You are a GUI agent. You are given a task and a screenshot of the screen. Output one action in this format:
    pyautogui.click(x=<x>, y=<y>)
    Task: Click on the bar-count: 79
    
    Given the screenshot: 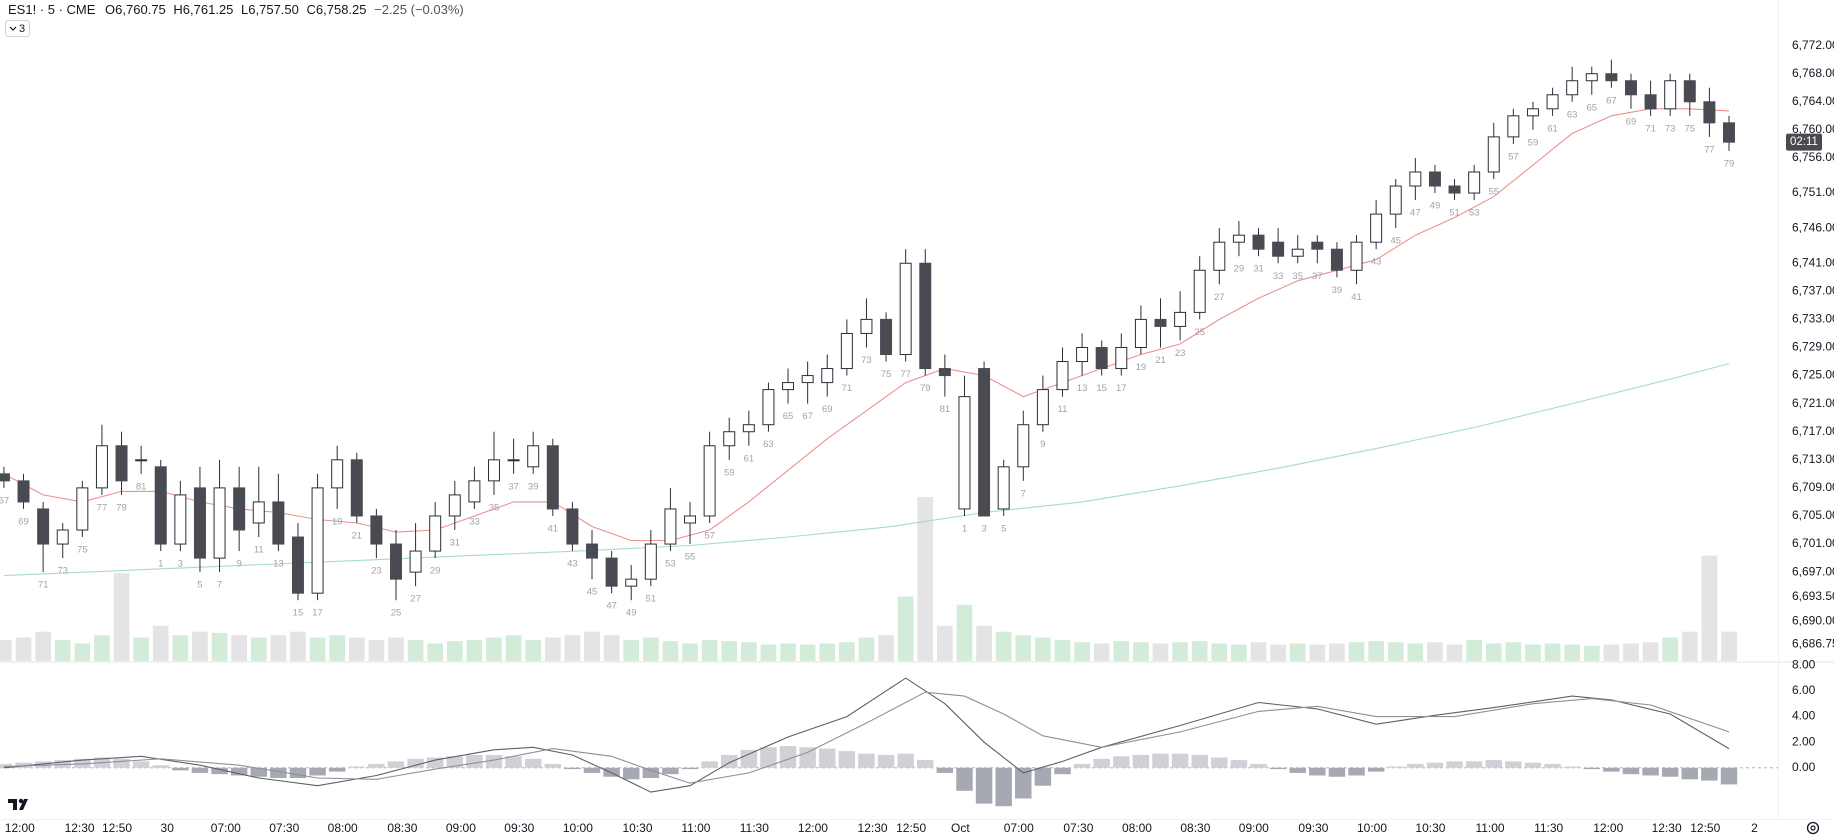 What is the action you would take?
    pyautogui.click(x=925, y=388)
    